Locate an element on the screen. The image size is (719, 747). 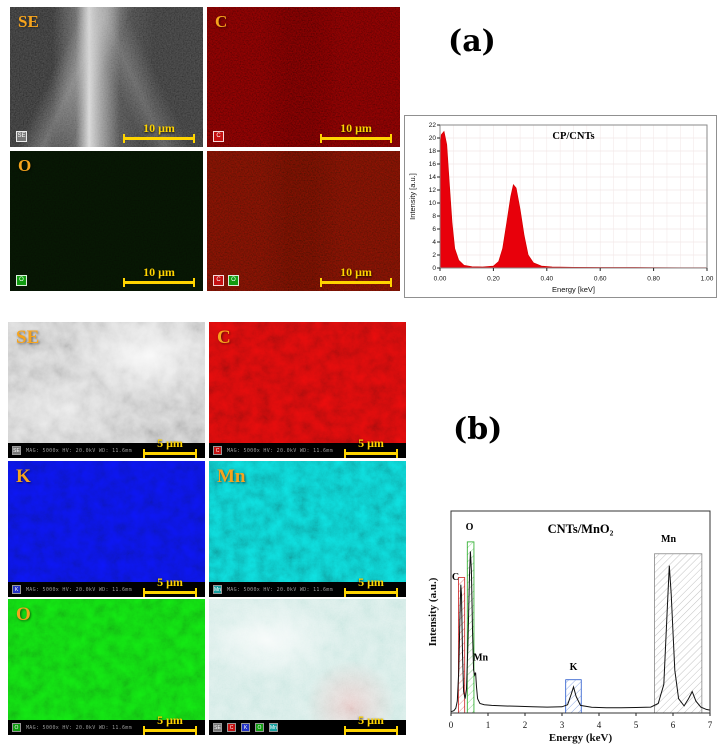
detector-chip-mn-b: Mn is located at coordinates (217, 589).